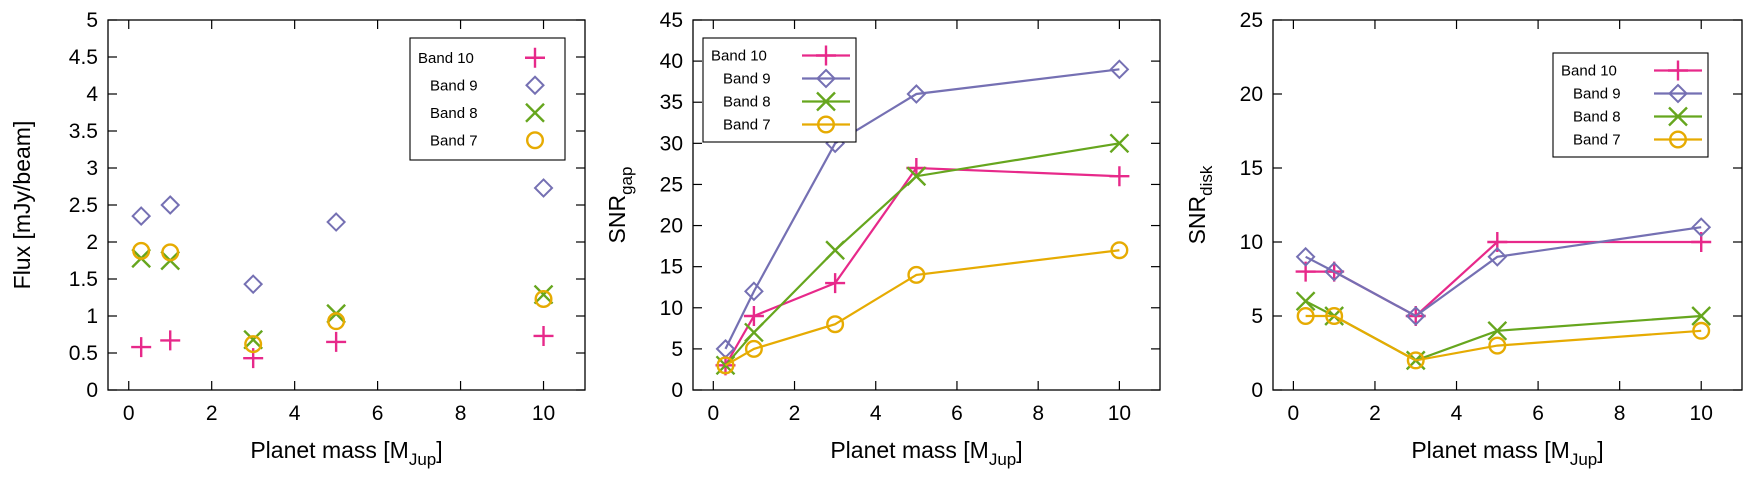 This screenshot has width=1749, height=480. What do you see at coordinates (92, 94) in the screenshot?
I see `y-tick-label: 4` at bounding box center [92, 94].